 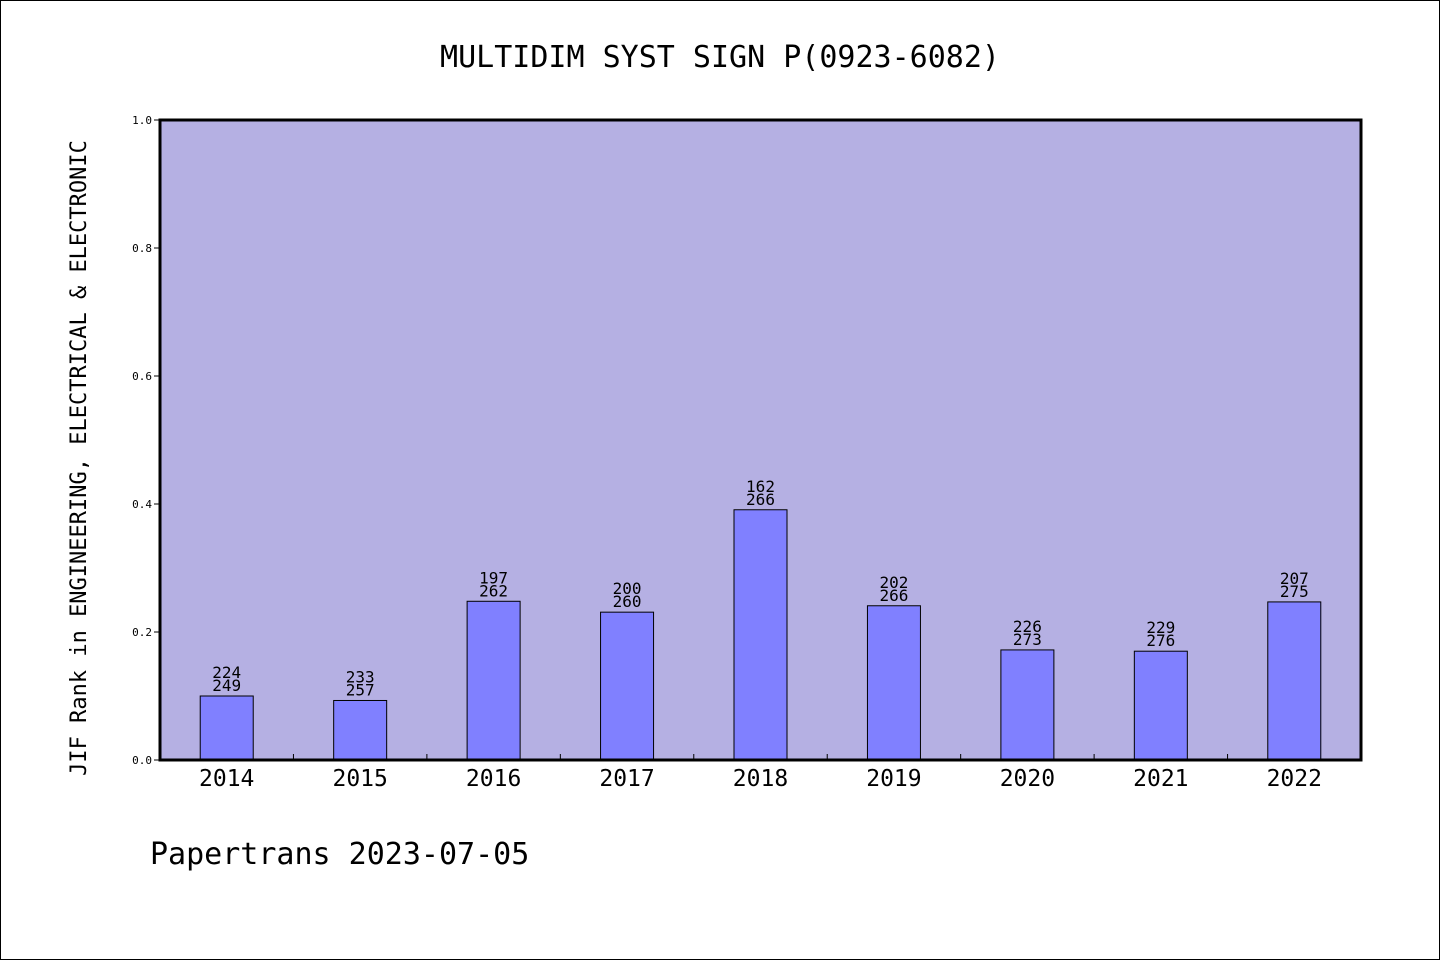 I want to click on x-tick-label: 2020, so click(x=1027, y=779).